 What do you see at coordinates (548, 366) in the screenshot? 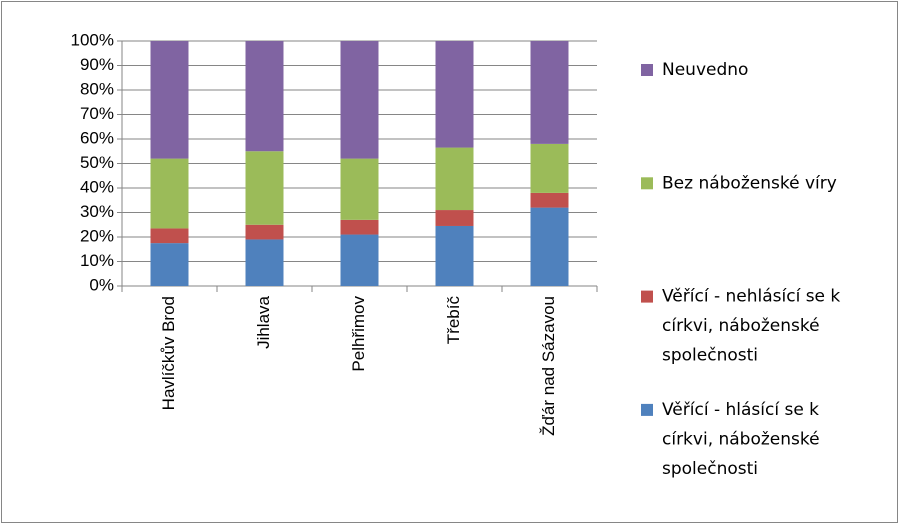
I see `x-tick-label: Žďár nad Sázavou` at bounding box center [548, 366].